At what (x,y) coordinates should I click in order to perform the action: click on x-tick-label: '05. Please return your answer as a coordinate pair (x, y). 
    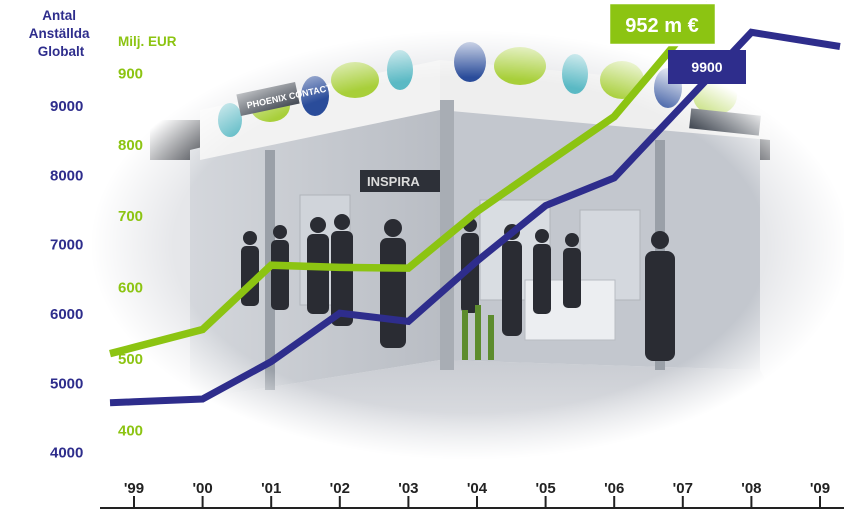
    Looking at the image, I should click on (545, 488).